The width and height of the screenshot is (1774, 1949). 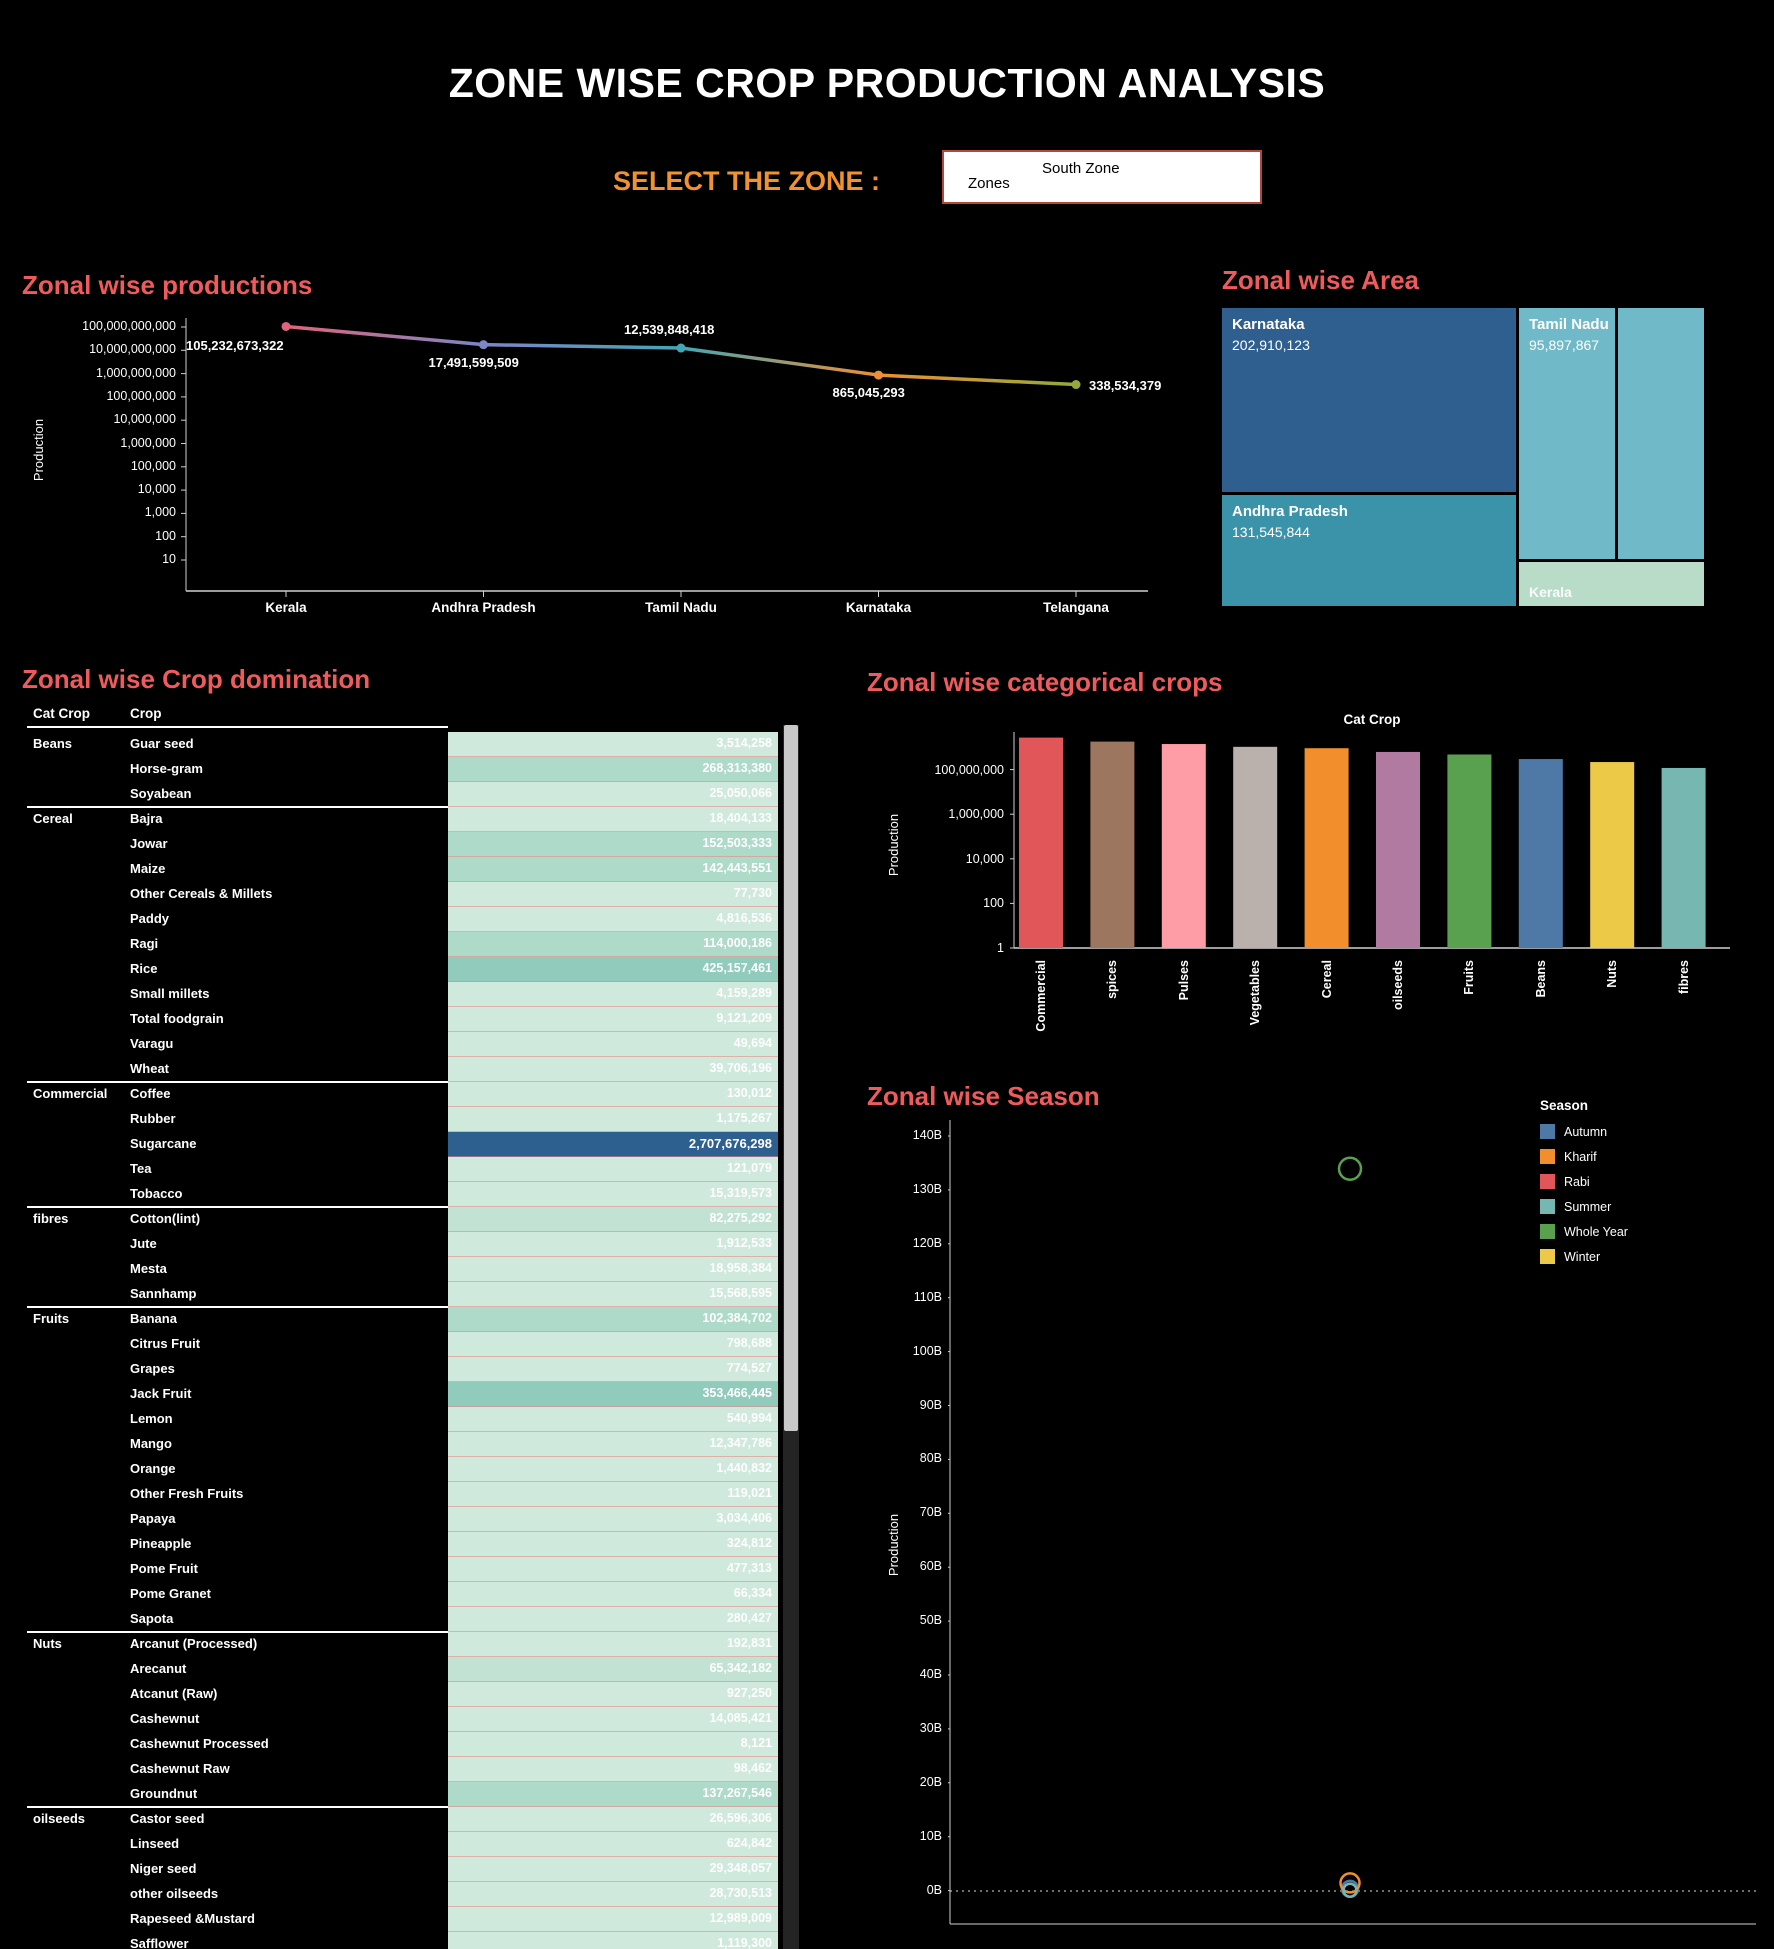 I want to click on treemap-block-karnataka: Karnataka 202,910,123, so click(x=1369, y=400).